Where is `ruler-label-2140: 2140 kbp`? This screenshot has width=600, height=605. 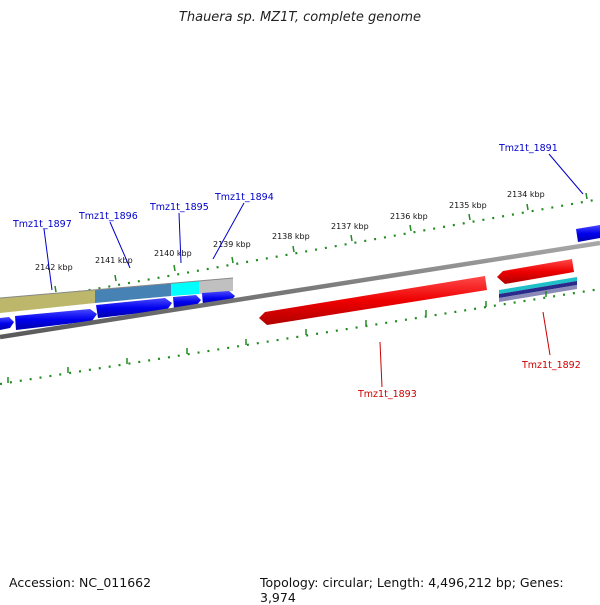
ruler-label-2140: 2140 kbp is located at coordinates (173, 253).